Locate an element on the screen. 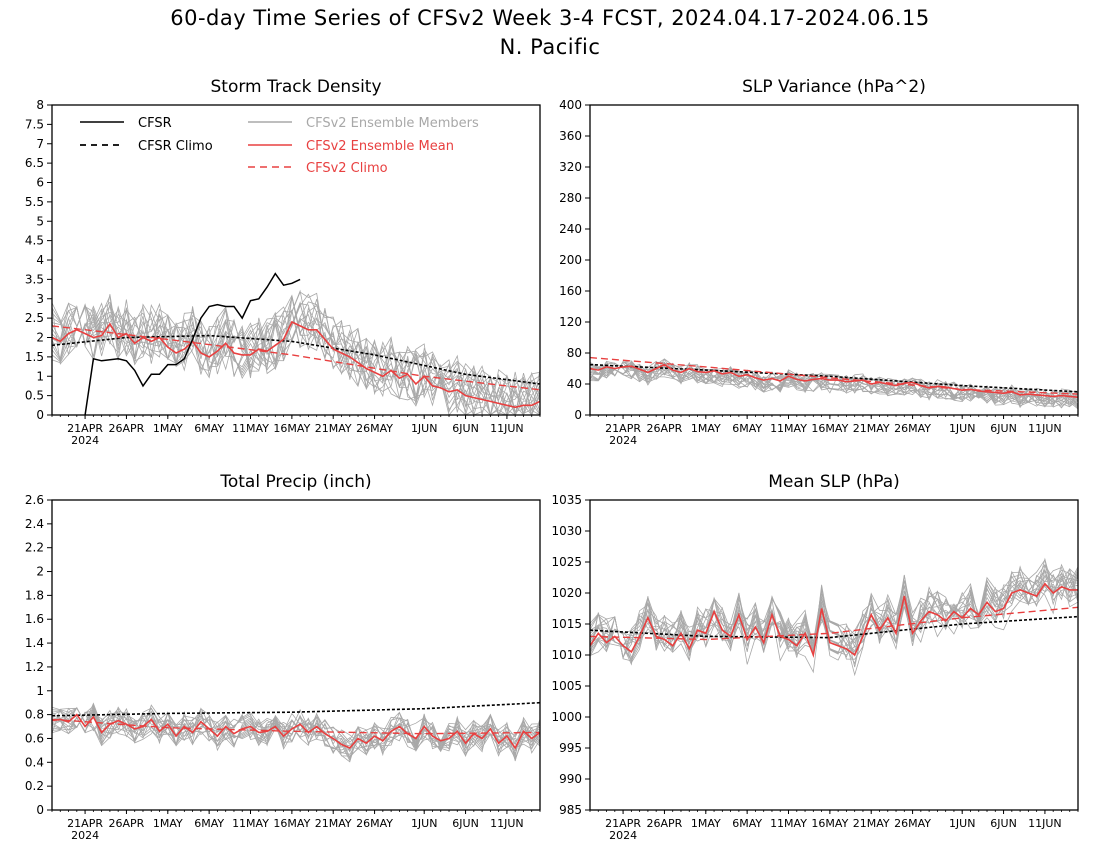 The width and height of the screenshot is (1100, 850). y-tick-label: 7 is located at coordinates (40, 144).